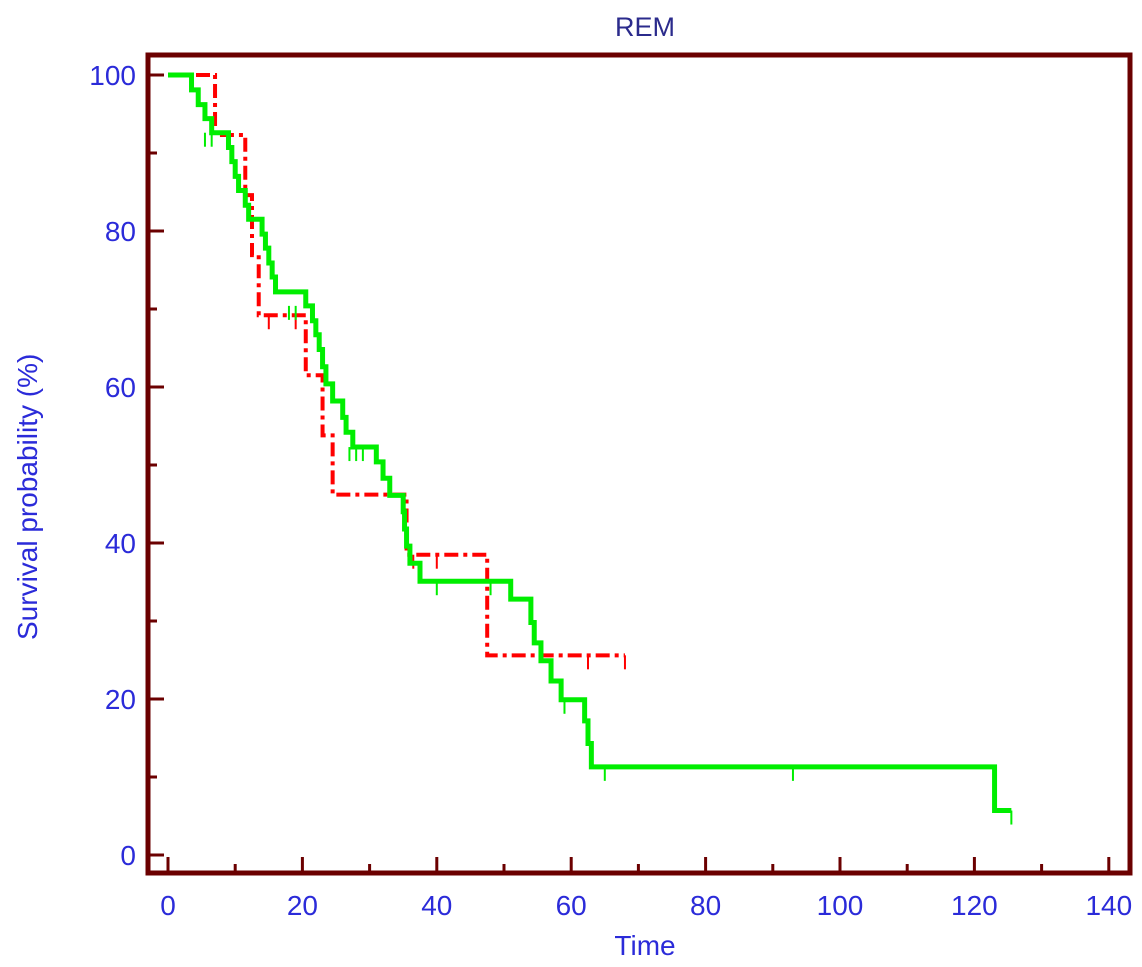 Image resolution: width=1142 pixels, height=967 pixels. I want to click on y-tick-label: 100, so click(112, 75).